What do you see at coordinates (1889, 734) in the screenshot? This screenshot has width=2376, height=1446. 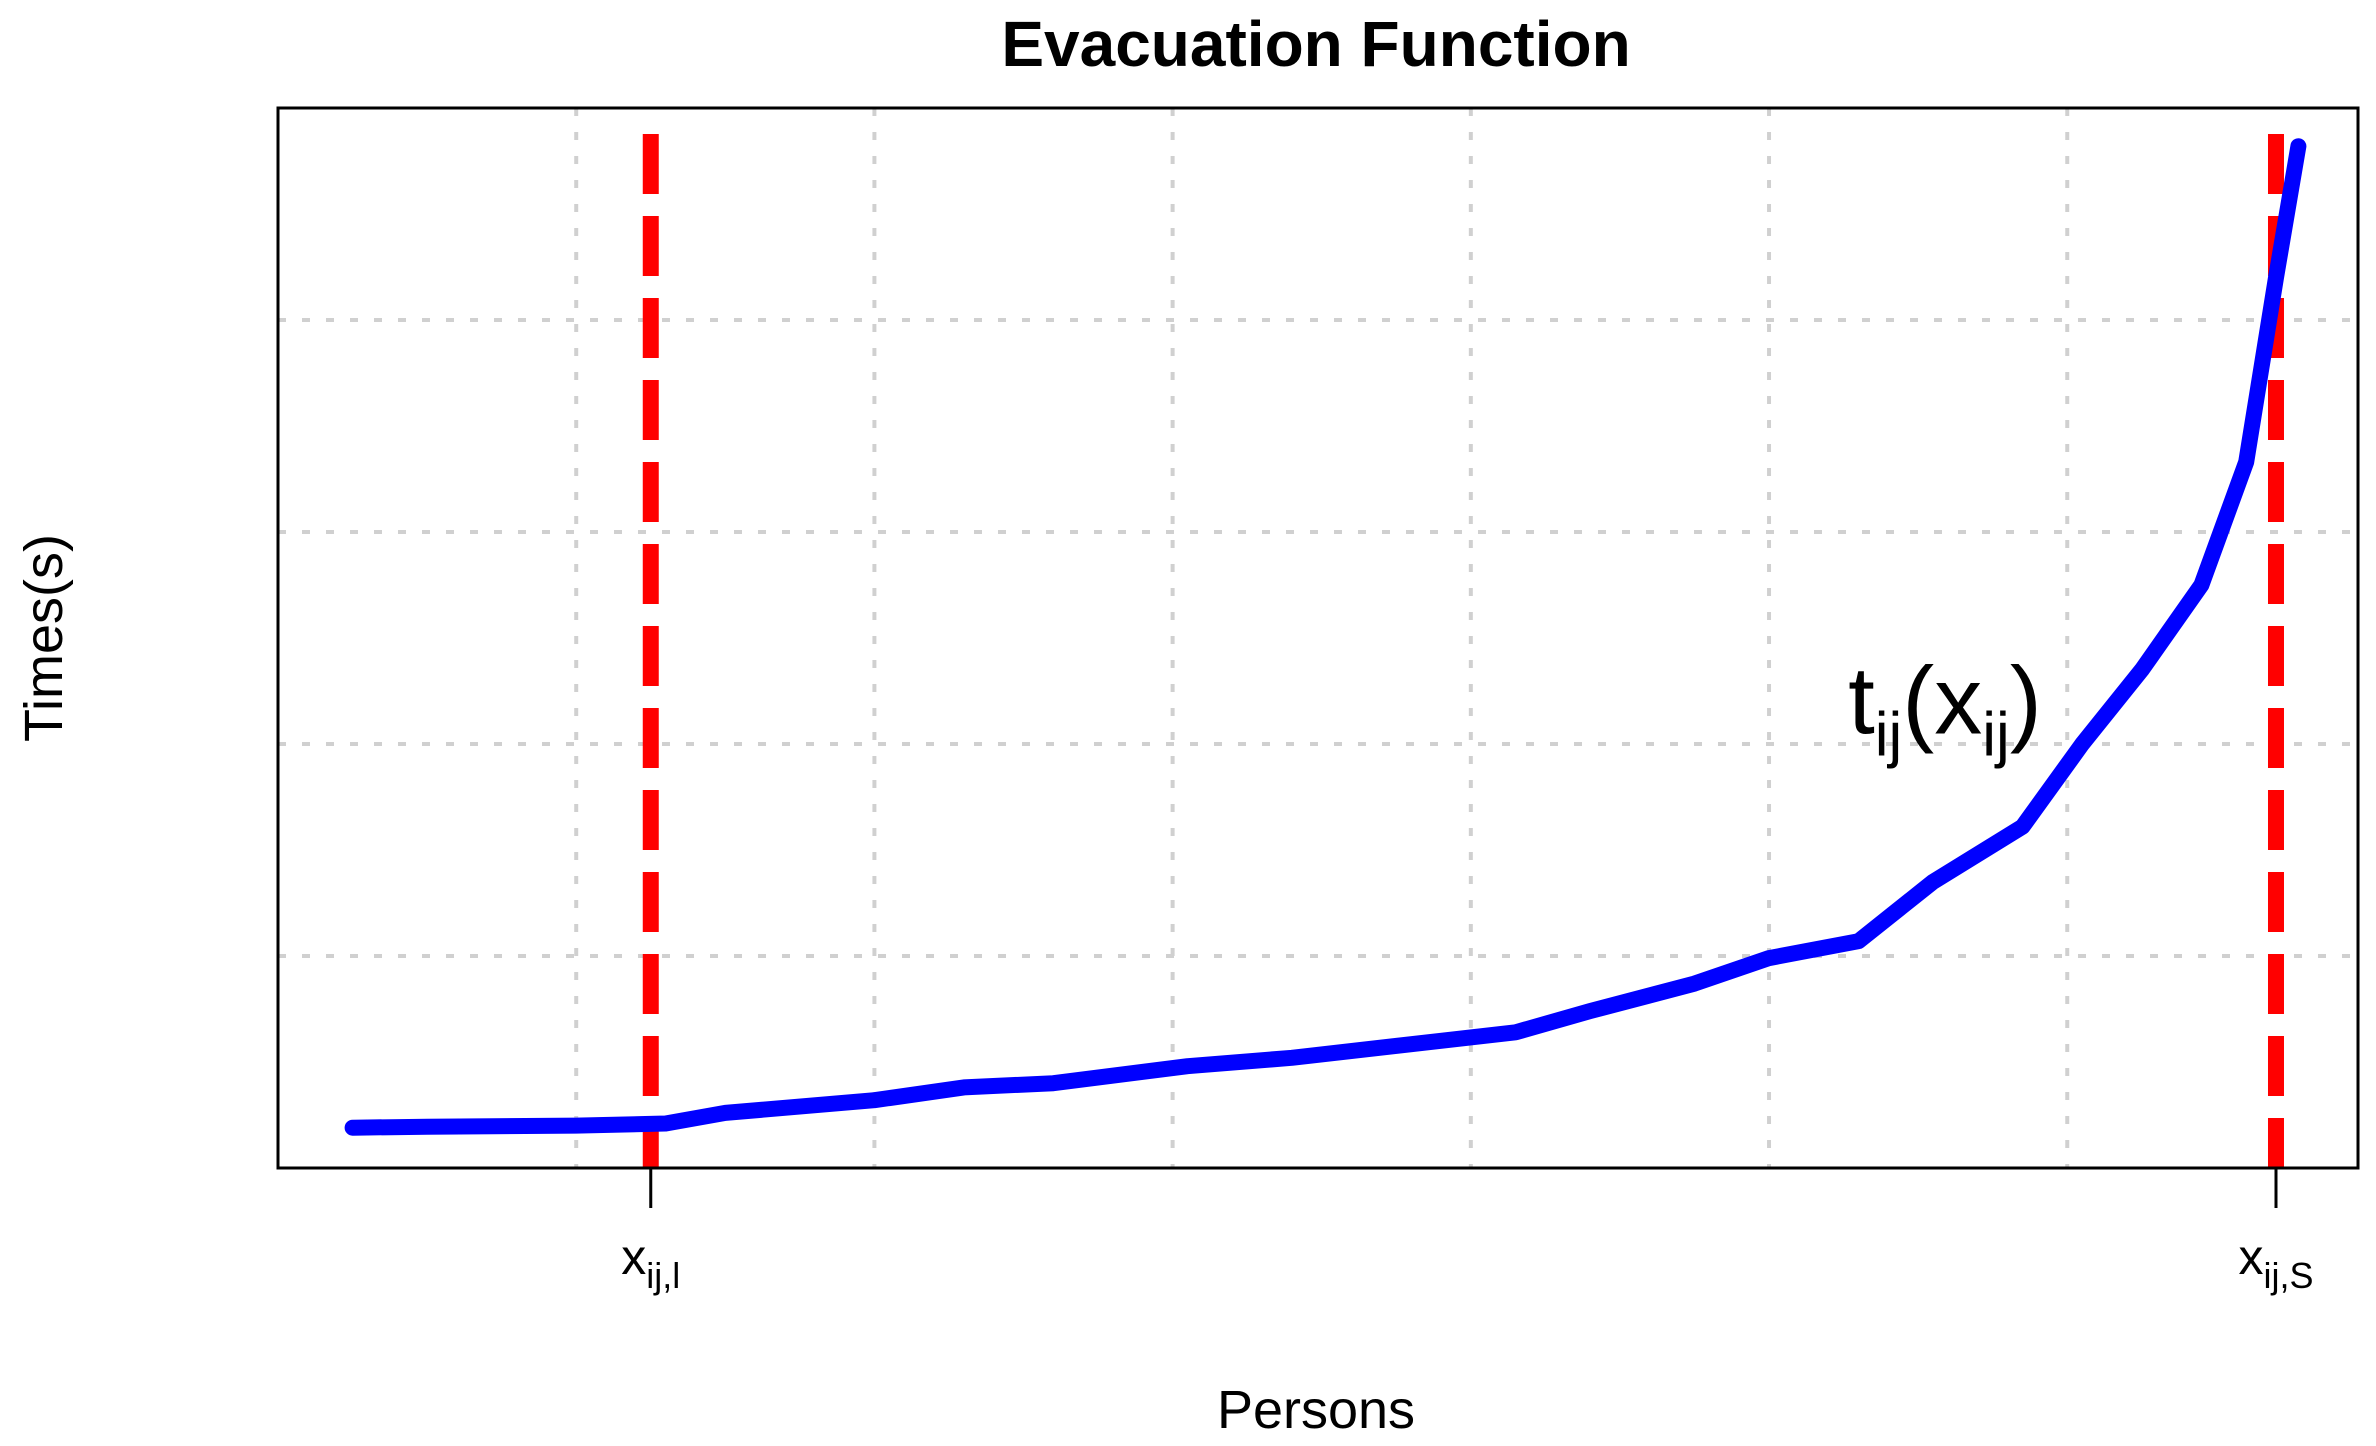 I see `annotation-sub1: ij` at bounding box center [1889, 734].